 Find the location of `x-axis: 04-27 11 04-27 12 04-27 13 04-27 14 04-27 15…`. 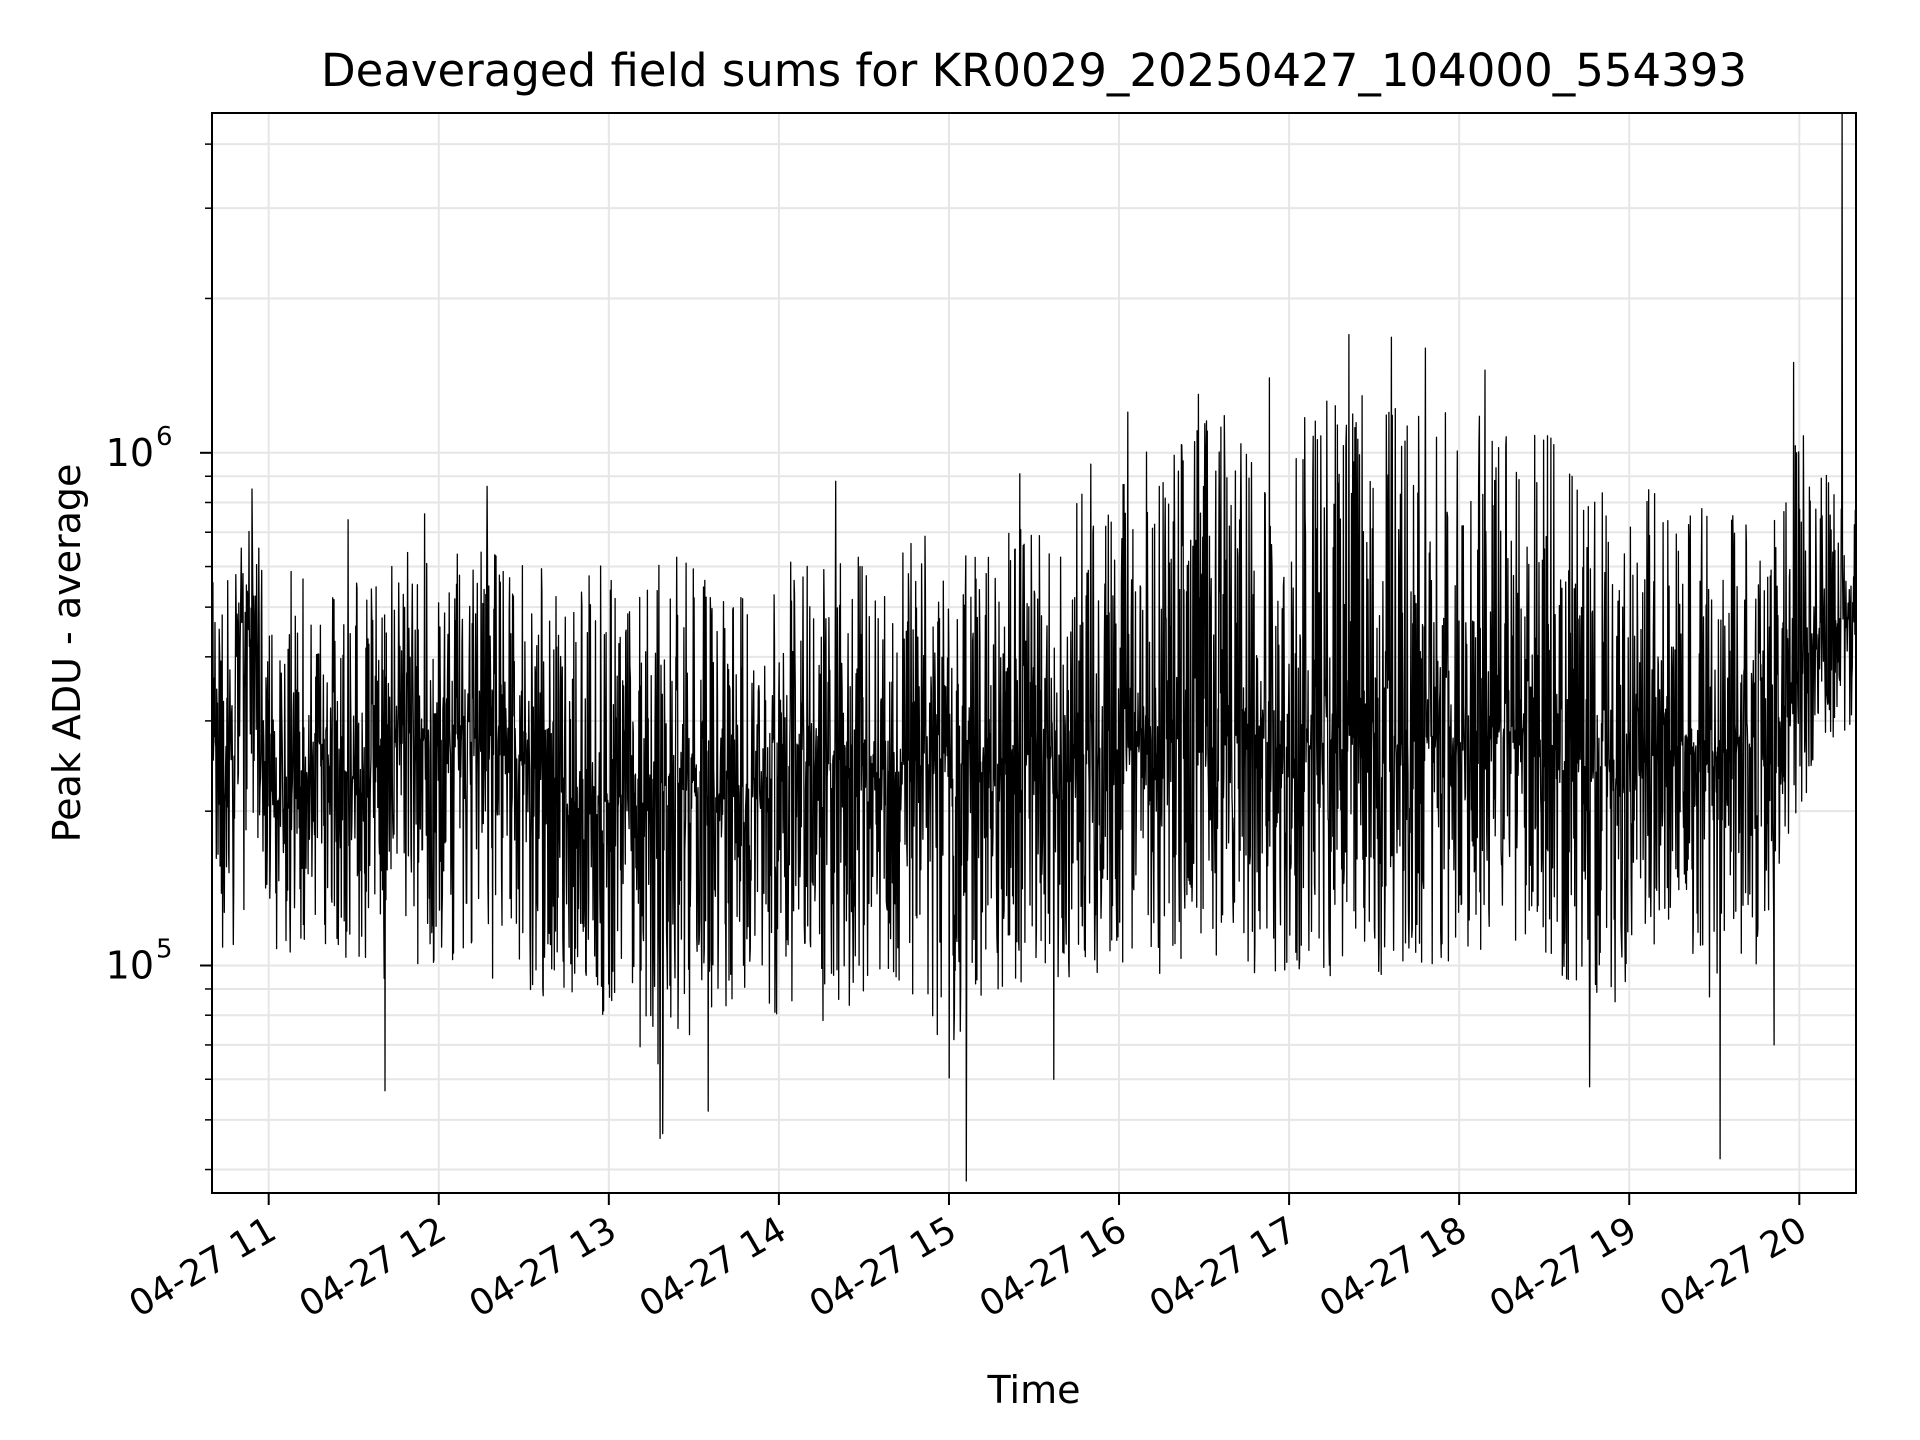

x-axis: 04-27 11 04-27 12 04-27 13 04-27 14 04-27 15… is located at coordinates (968, 1259).